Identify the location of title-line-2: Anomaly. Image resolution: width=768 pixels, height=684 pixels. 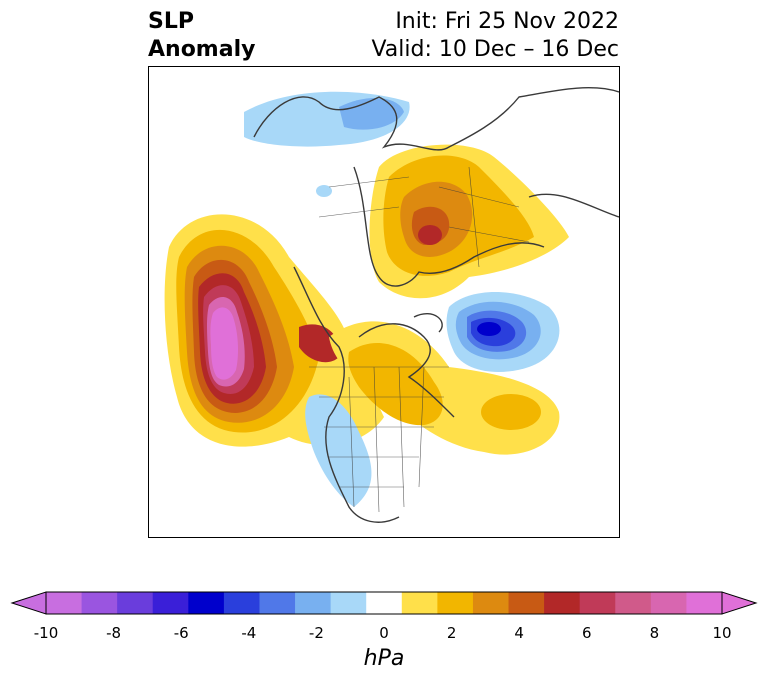
(202, 49).